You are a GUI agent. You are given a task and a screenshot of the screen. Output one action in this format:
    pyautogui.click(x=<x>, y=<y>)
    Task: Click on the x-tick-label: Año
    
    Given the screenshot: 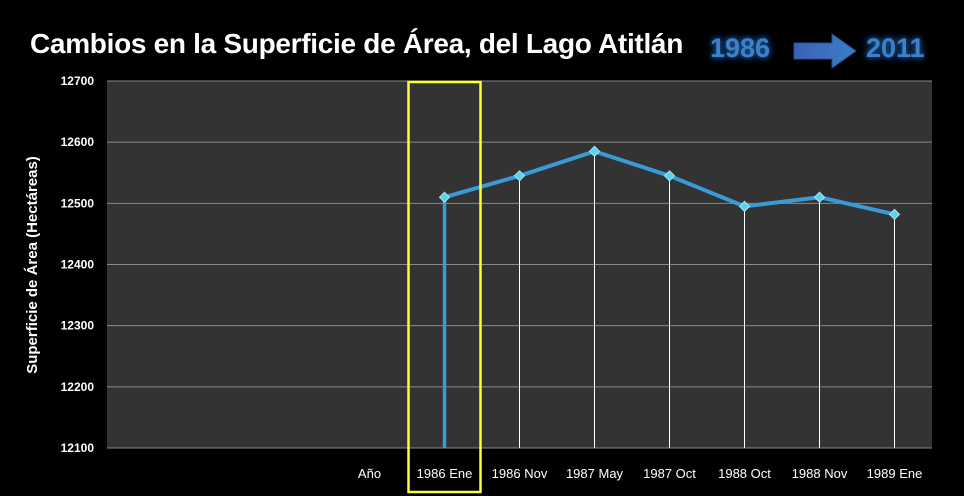 What is the action you would take?
    pyautogui.click(x=369, y=473)
    